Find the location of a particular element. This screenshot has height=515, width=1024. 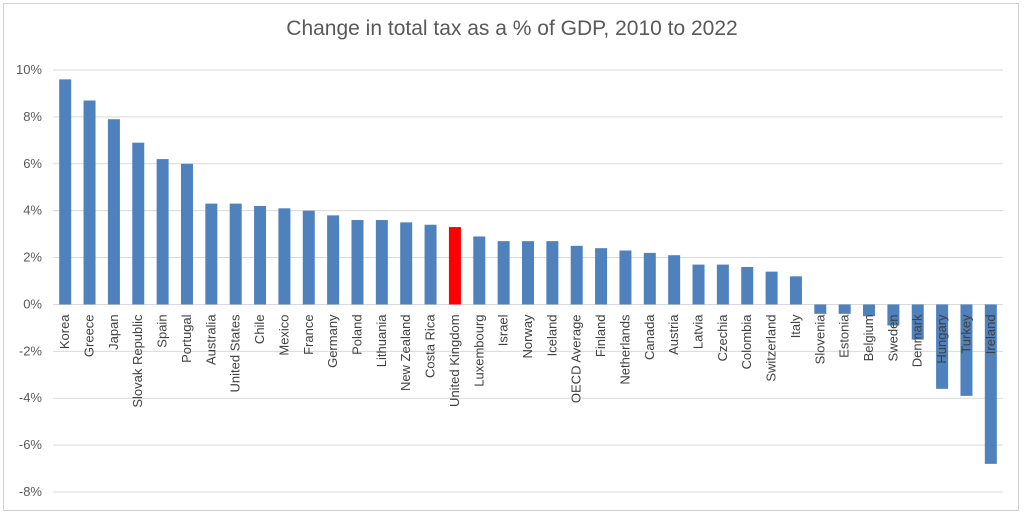

x-tick-label: Israel is located at coordinates (503, 330).